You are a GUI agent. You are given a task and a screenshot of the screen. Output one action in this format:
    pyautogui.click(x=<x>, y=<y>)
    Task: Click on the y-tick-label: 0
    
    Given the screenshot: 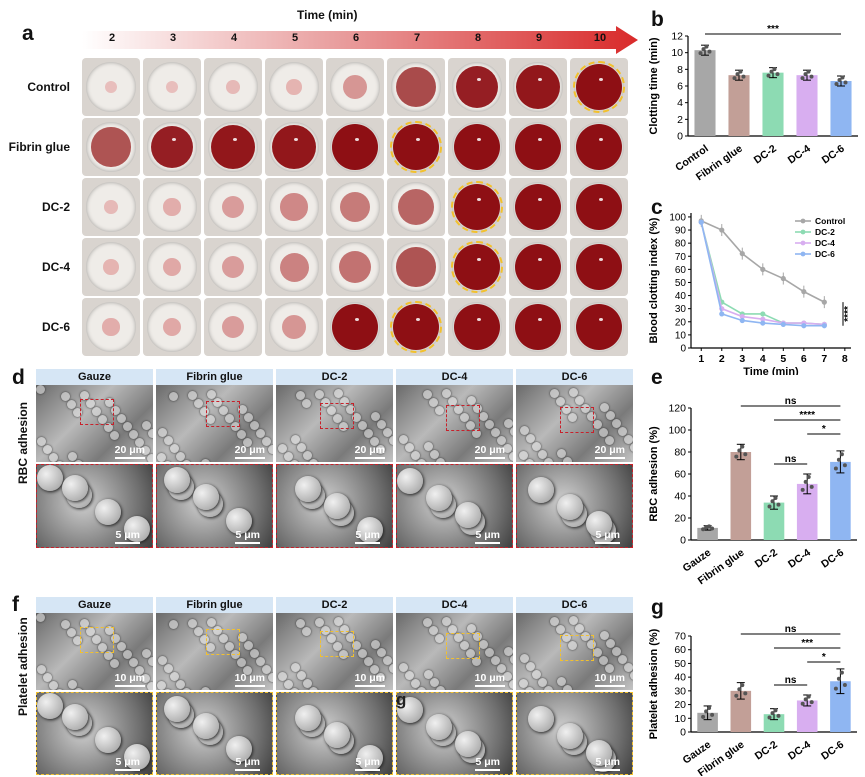 What is the action you would take?
    pyautogui.click(x=683, y=349)
    